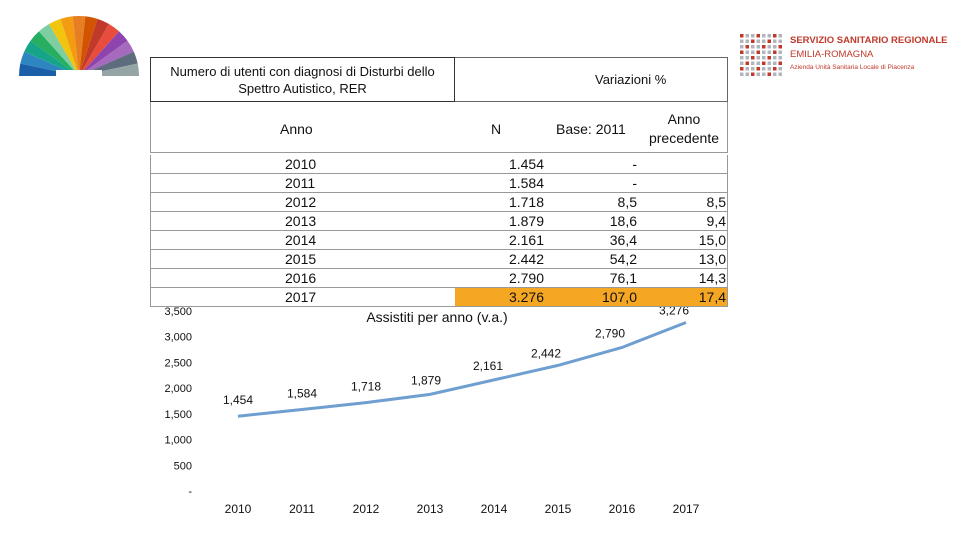 The image size is (960, 540). What do you see at coordinates (301, 240) in the screenshot?
I see `cell-anno: 2014` at bounding box center [301, 240].